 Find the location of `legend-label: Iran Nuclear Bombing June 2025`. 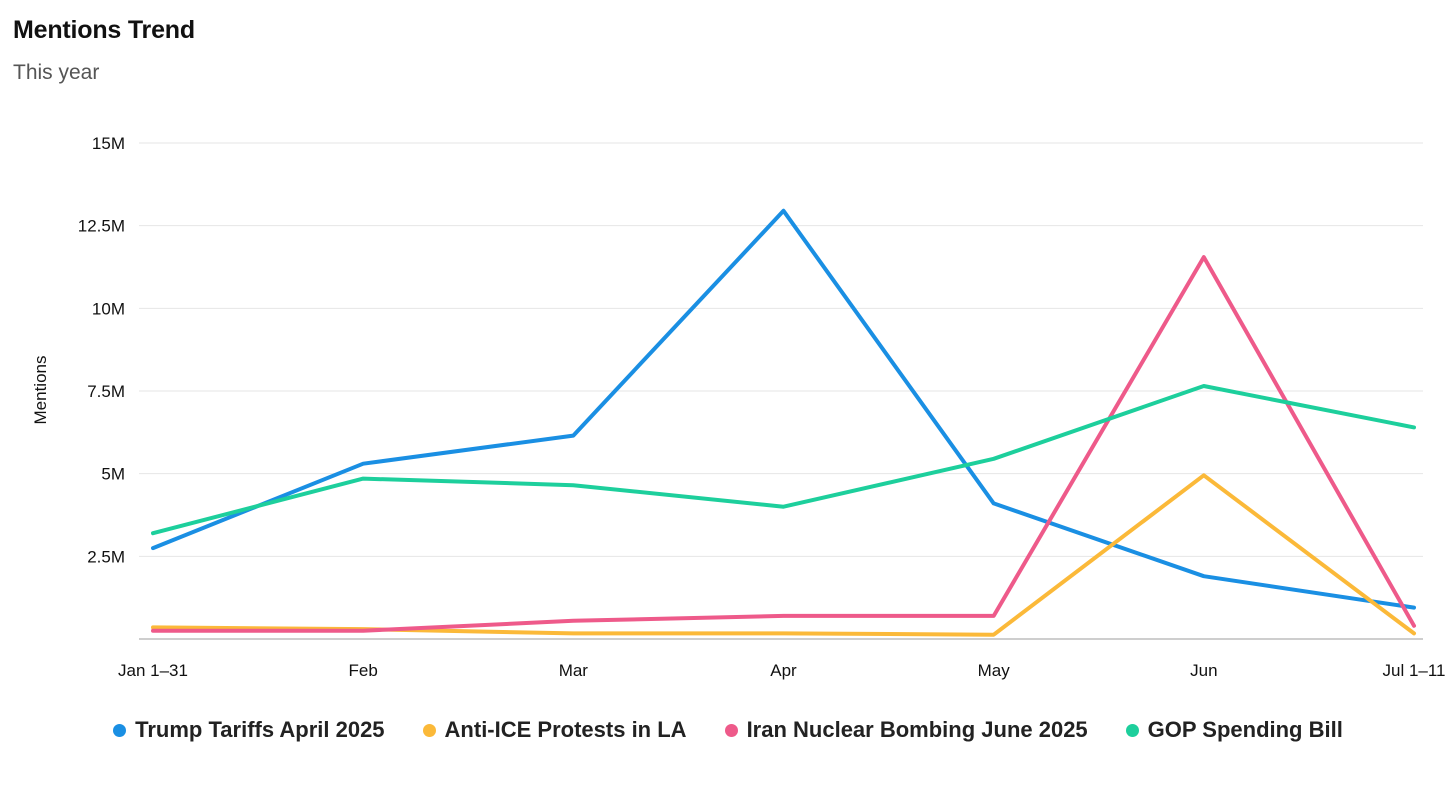

legend-label: Iran Nuclear Bombing June 2025 is located at coordinates (917, 729).